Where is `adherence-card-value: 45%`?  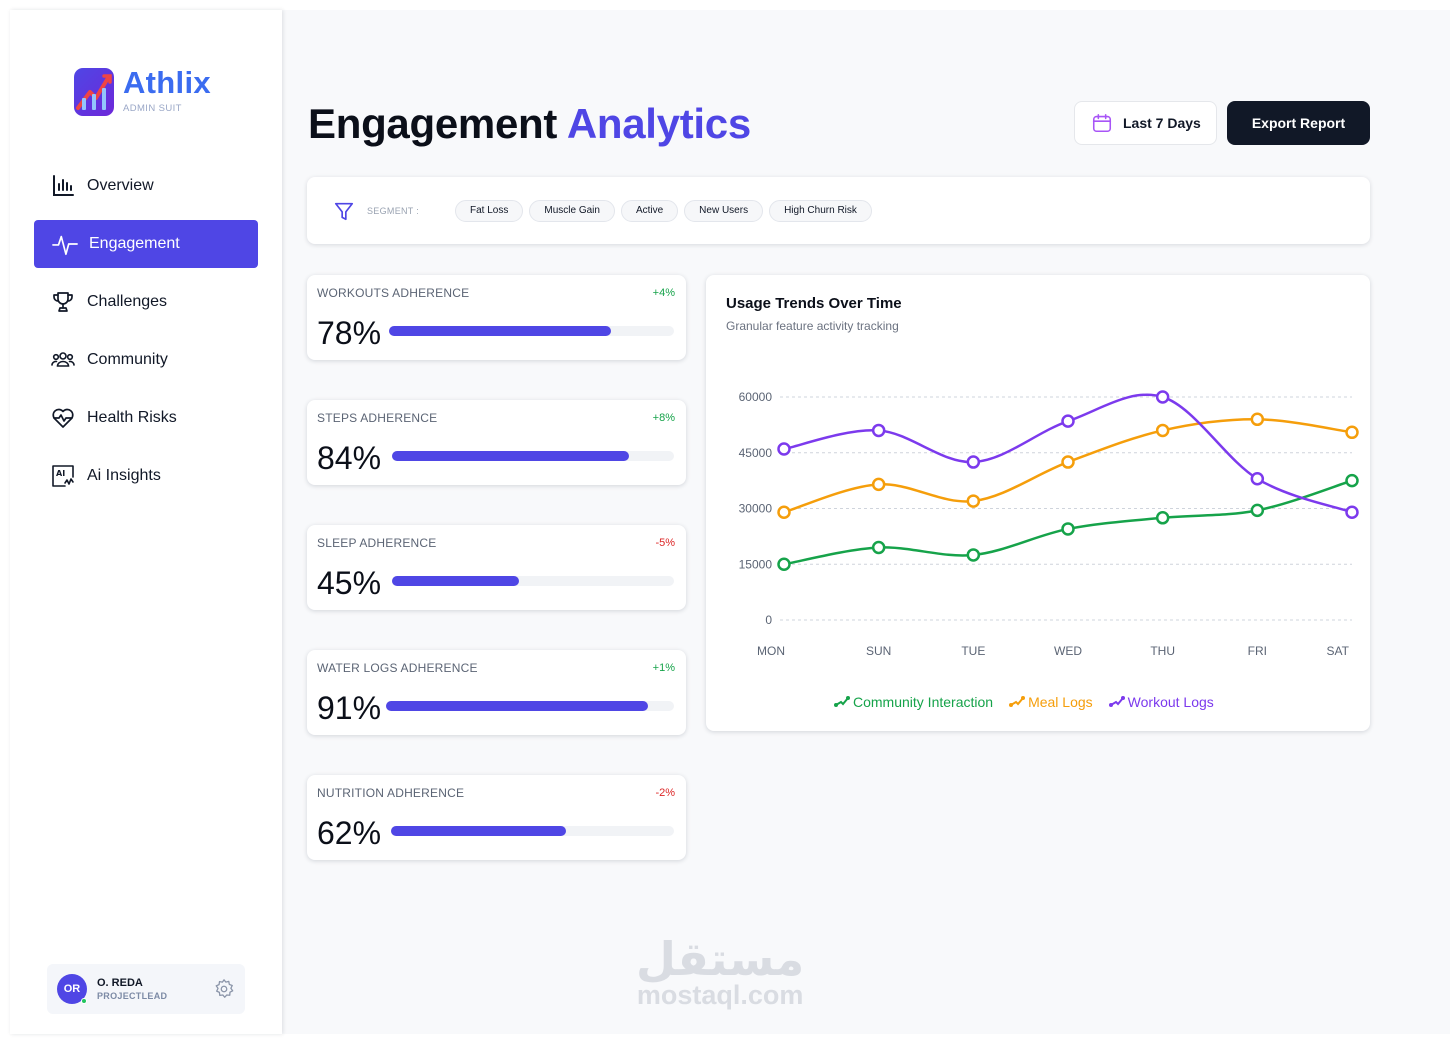 adherence-card-value: 45% is located at coordinates (349, 583).